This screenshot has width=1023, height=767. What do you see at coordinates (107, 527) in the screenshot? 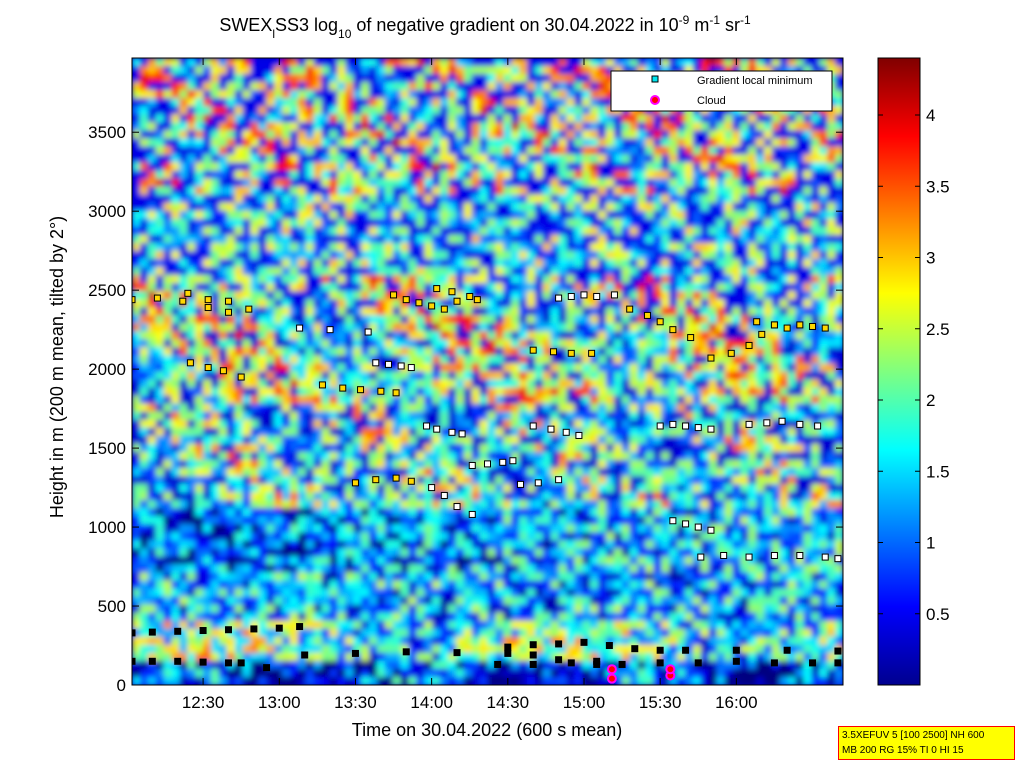
I see `y-tick-label: 1000` at bounding box center [107, 527].